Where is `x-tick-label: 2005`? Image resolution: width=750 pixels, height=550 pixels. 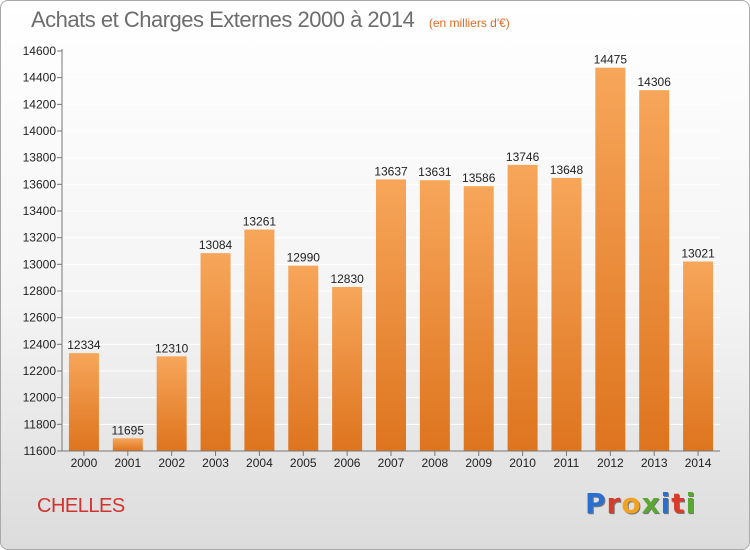
x-tick-label: 2005 is located at coordinates (303, 463).